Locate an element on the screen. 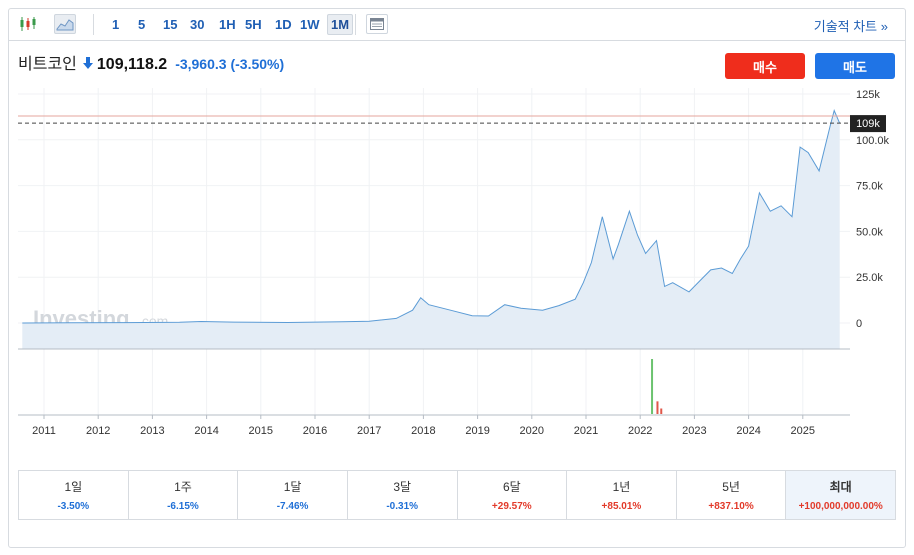  technical-chart-link: 기술적 차트 » is located at coordinates (850, 26).